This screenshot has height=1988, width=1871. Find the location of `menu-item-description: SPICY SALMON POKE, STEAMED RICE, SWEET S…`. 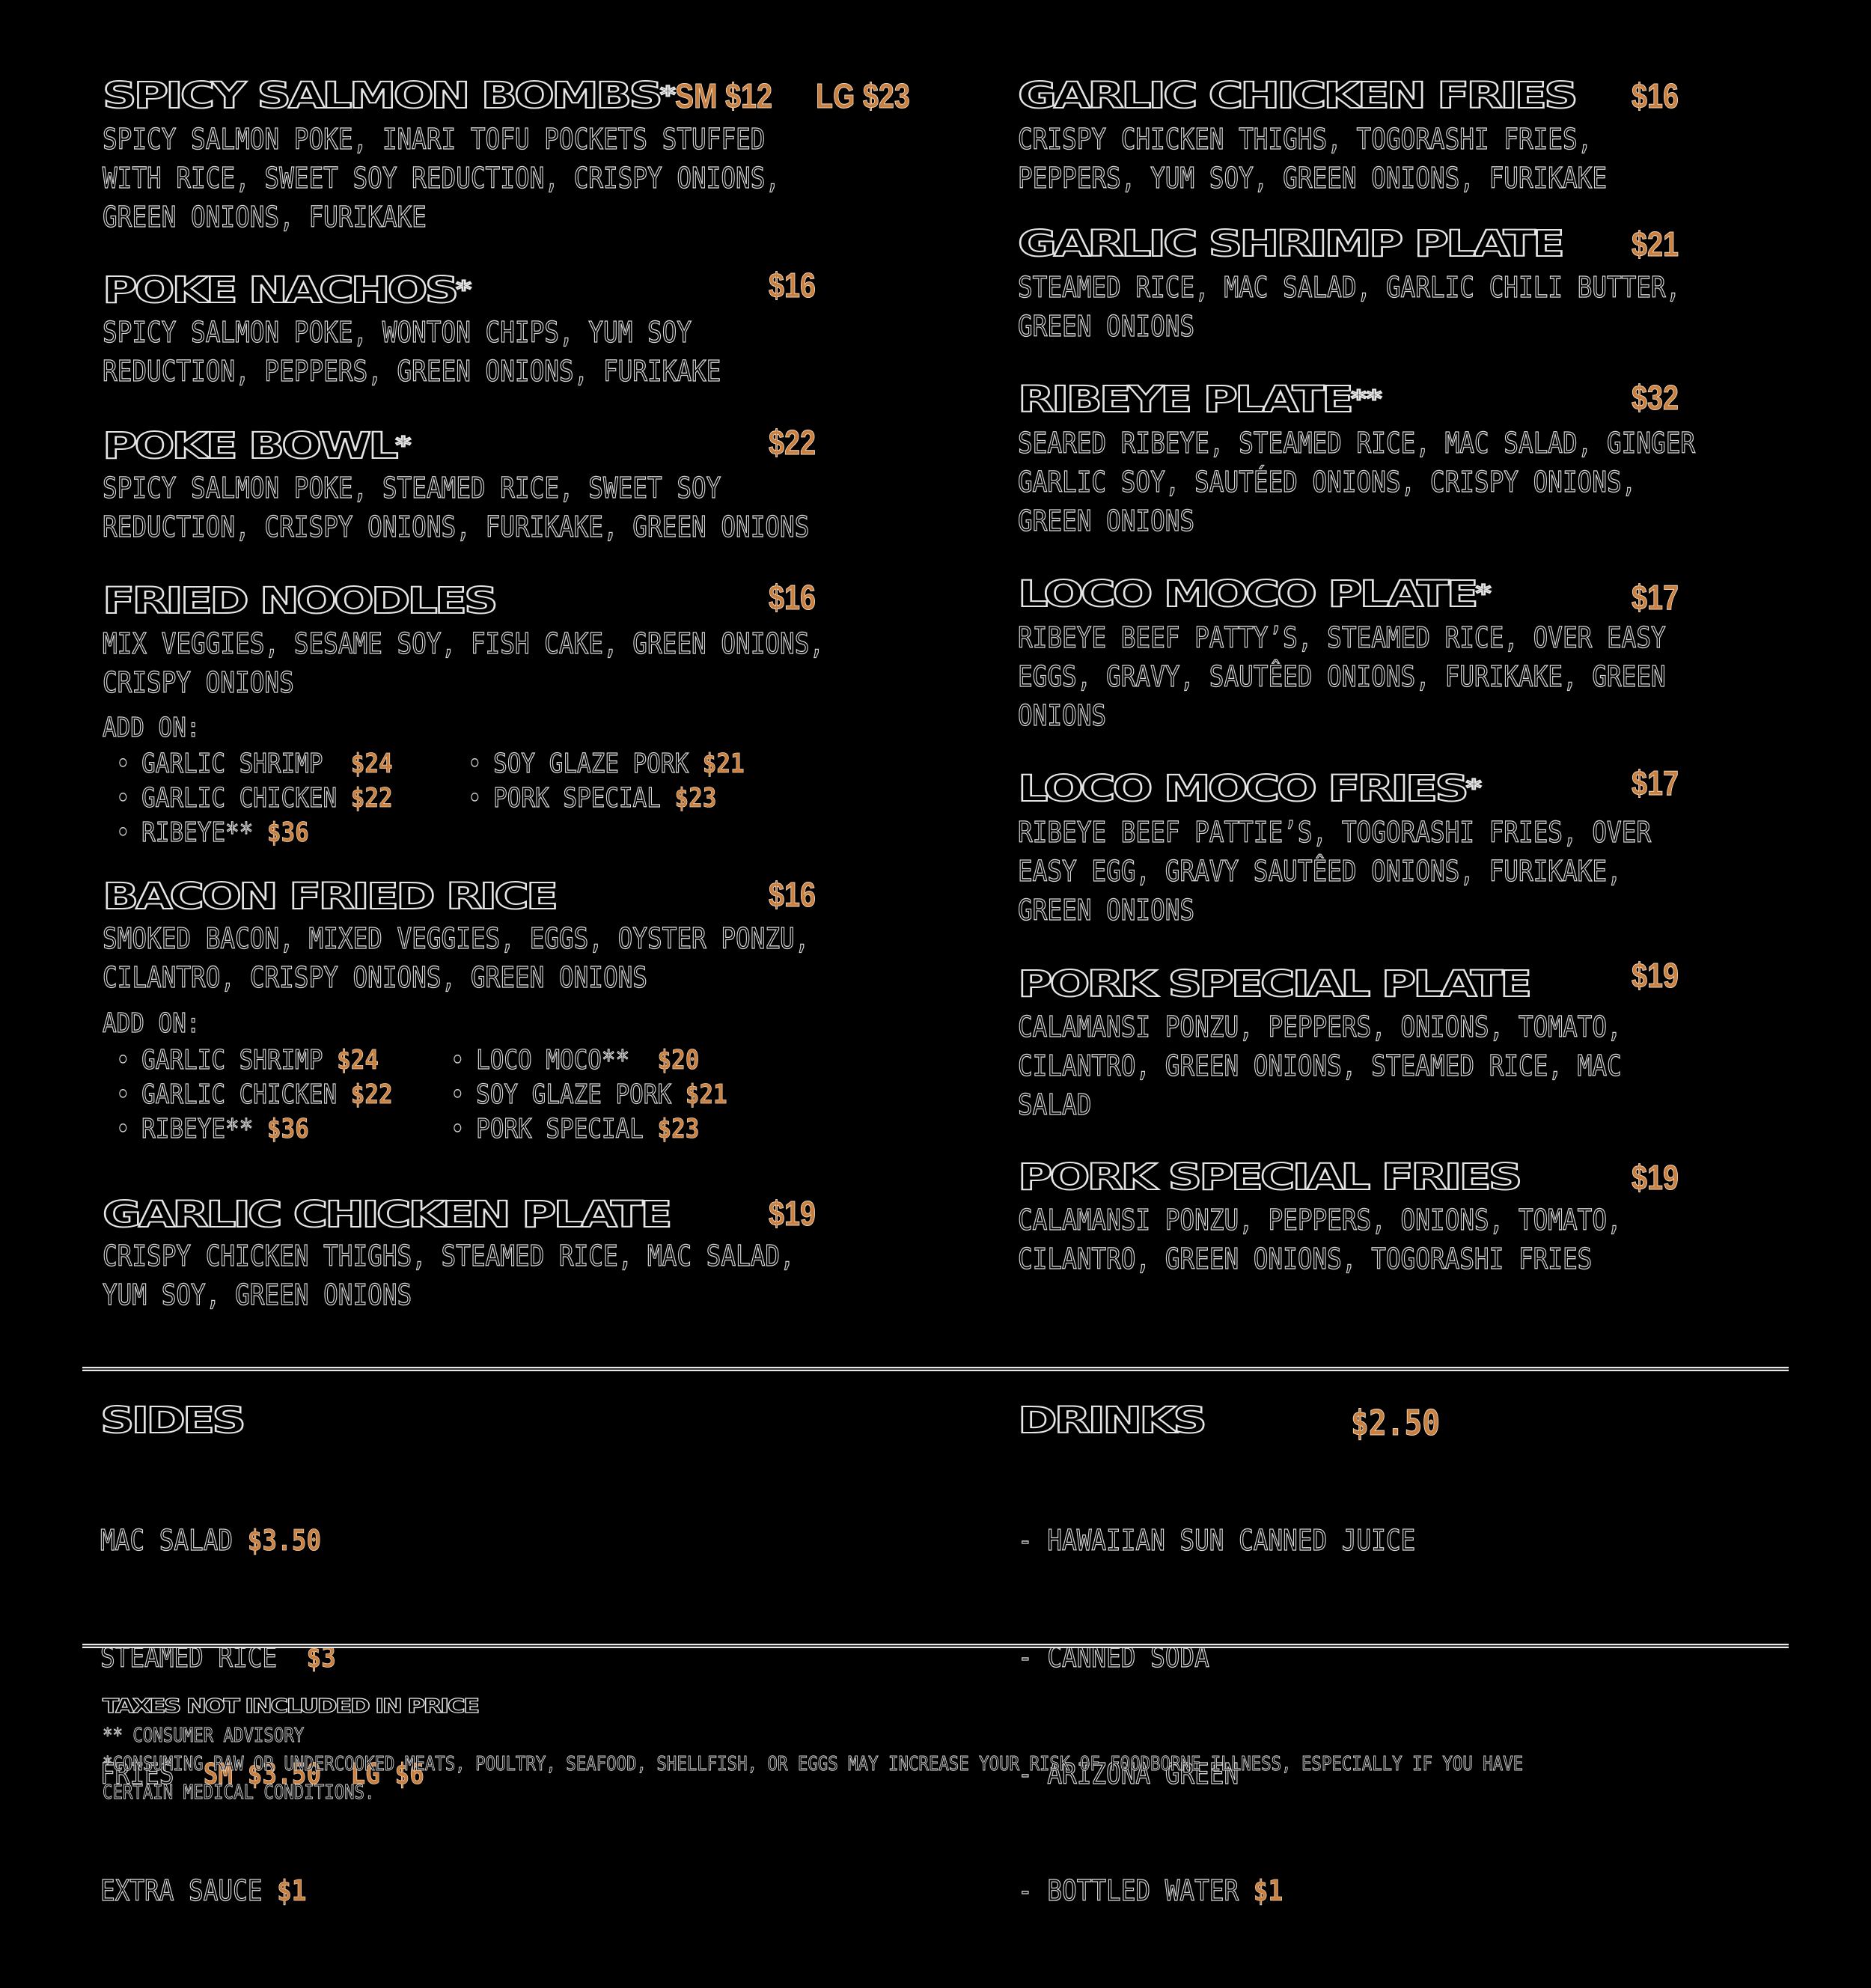

menu-item-description: SPICY SALMON POKE, STEAMED RICE, SWEET S… is located at coordinates (456, 507).